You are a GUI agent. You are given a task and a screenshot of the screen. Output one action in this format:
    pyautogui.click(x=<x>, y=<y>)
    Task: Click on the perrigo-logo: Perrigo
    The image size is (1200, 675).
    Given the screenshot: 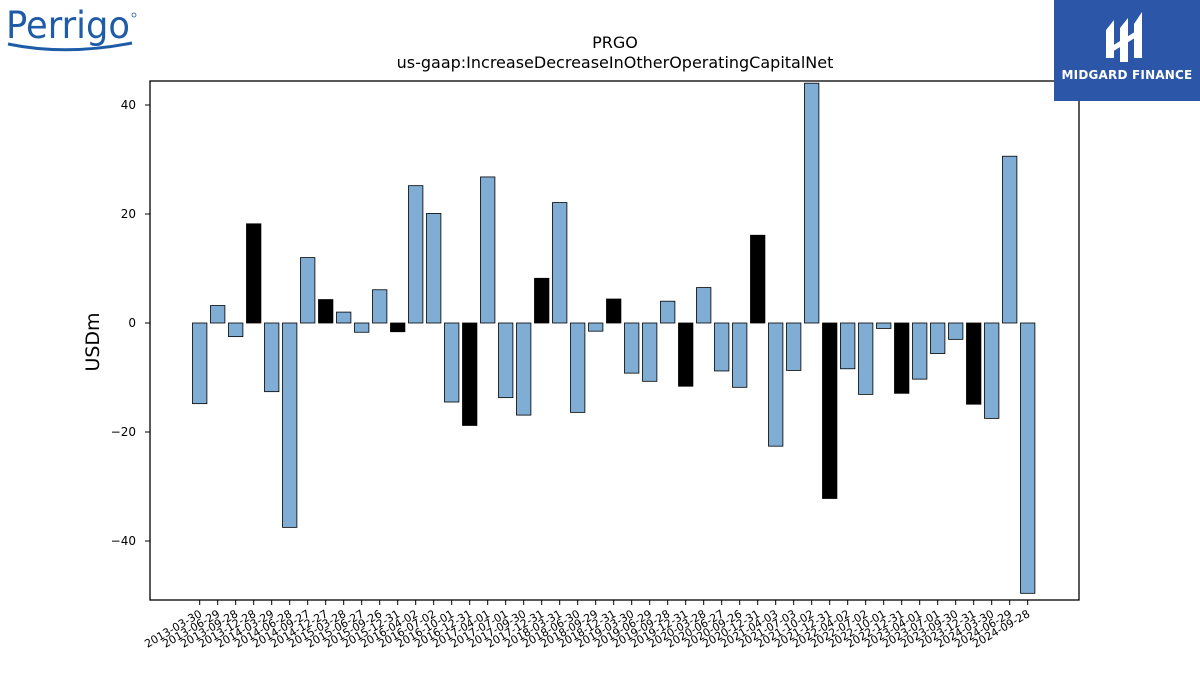 What is the action you would take?
    pyautogui.click(x=72, y=30)
    